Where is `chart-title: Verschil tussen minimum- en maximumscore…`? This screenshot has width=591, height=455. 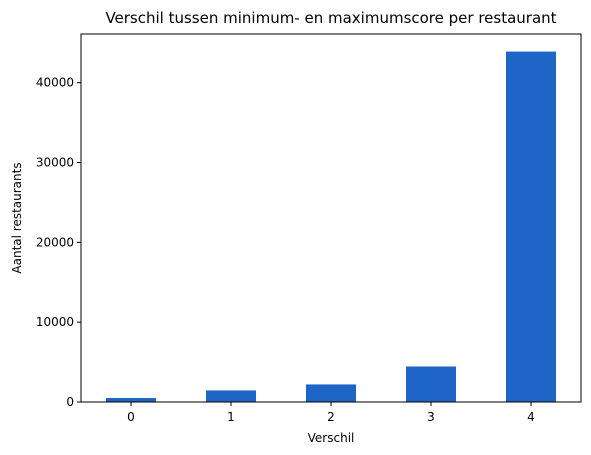
chart-title: Verschil tussen minimum- en maximumscore… is located at coordinates (330, 18).